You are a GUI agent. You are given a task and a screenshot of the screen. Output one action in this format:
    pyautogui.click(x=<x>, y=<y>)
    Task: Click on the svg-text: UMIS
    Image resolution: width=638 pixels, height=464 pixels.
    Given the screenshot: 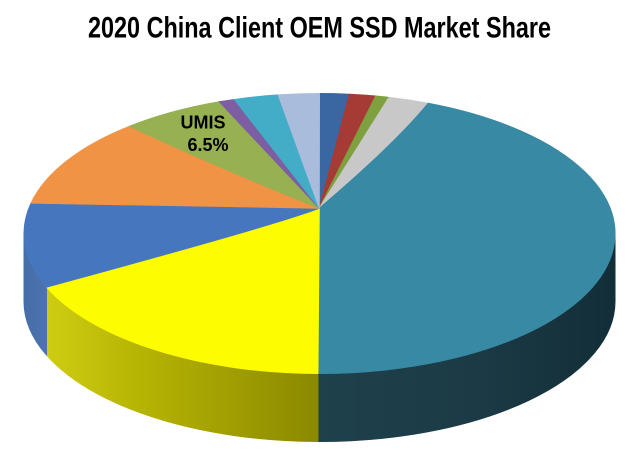 What is the action you would take?
    pyautogui.click(x=203, y=123)
    